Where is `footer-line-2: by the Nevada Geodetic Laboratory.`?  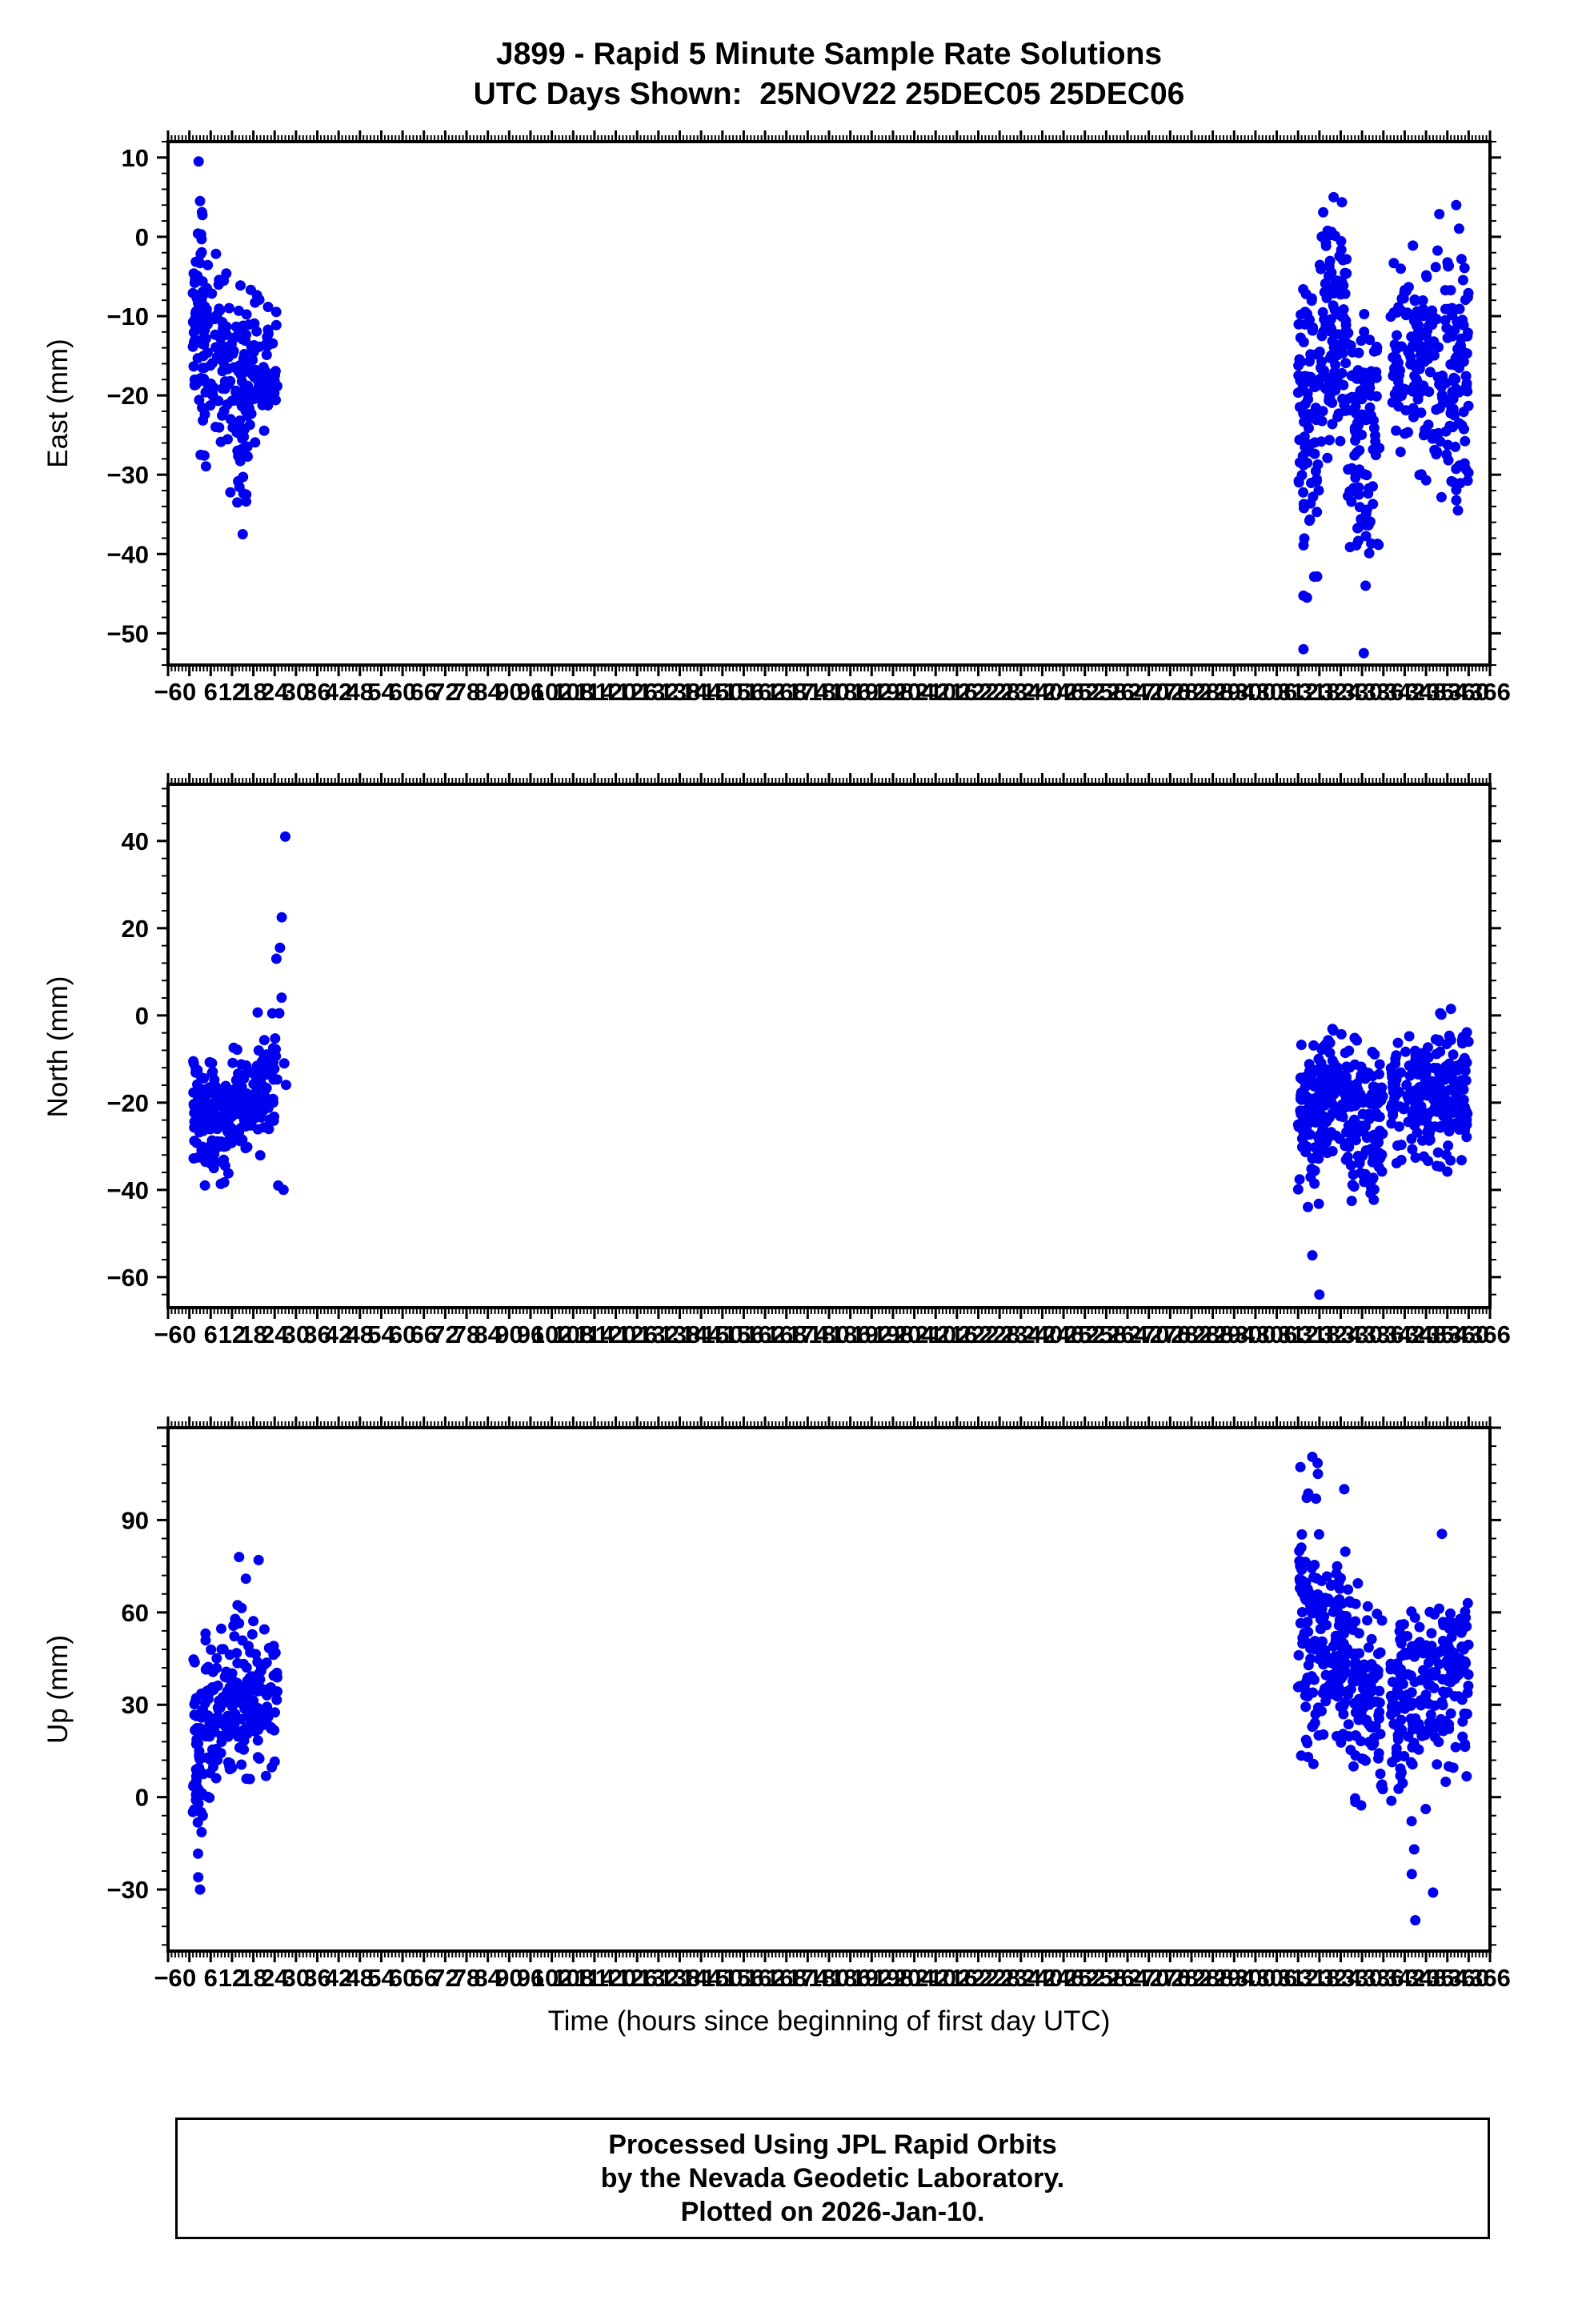 footer-line-2: by the Nevada Geodetic Laboratory. is located at coordinates (832, 2178).